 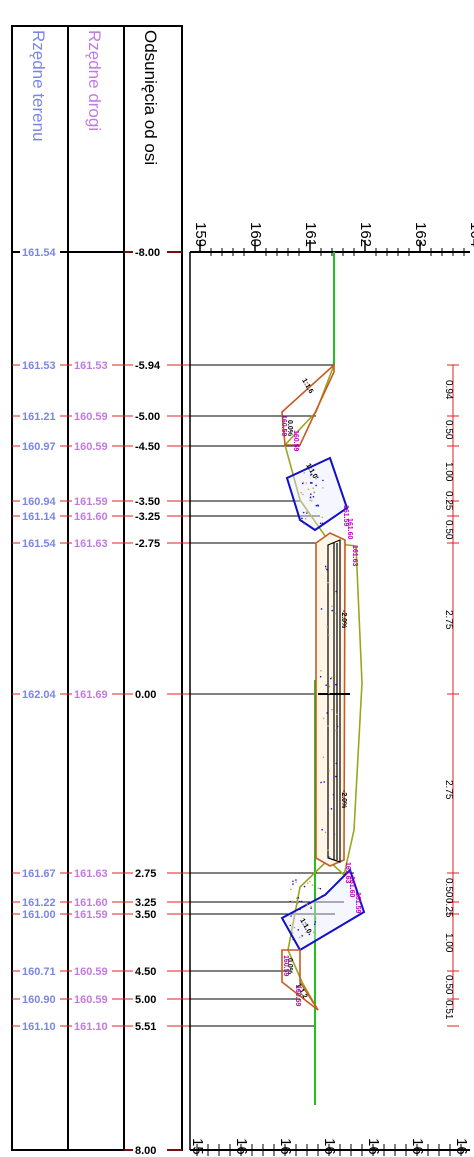 I want to click on road-value: 161.53, so click(x=91, y=366).